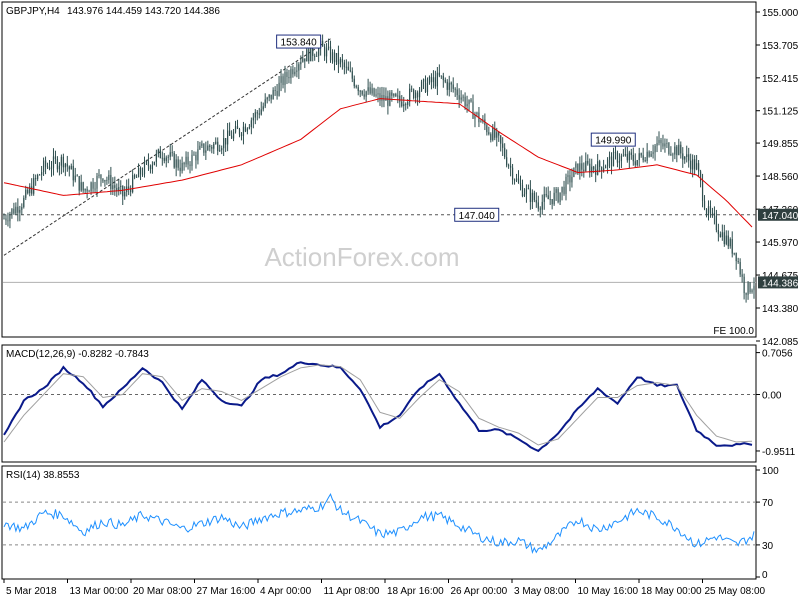  I want to click on time-tick-label: 11 Apr 08:00, so click(352, 591).